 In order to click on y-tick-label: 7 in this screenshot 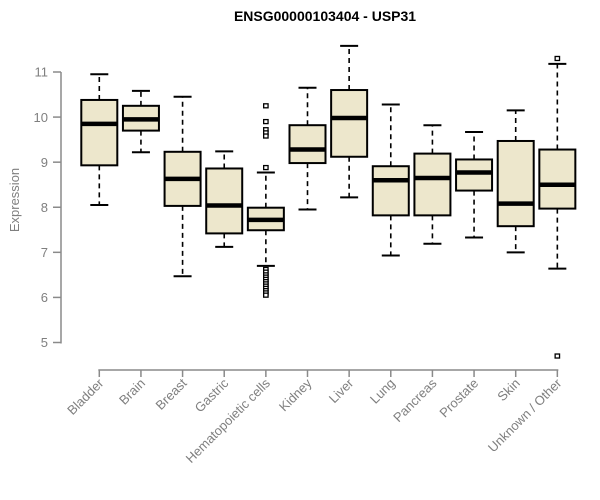, I will do `click(44, 252)`.